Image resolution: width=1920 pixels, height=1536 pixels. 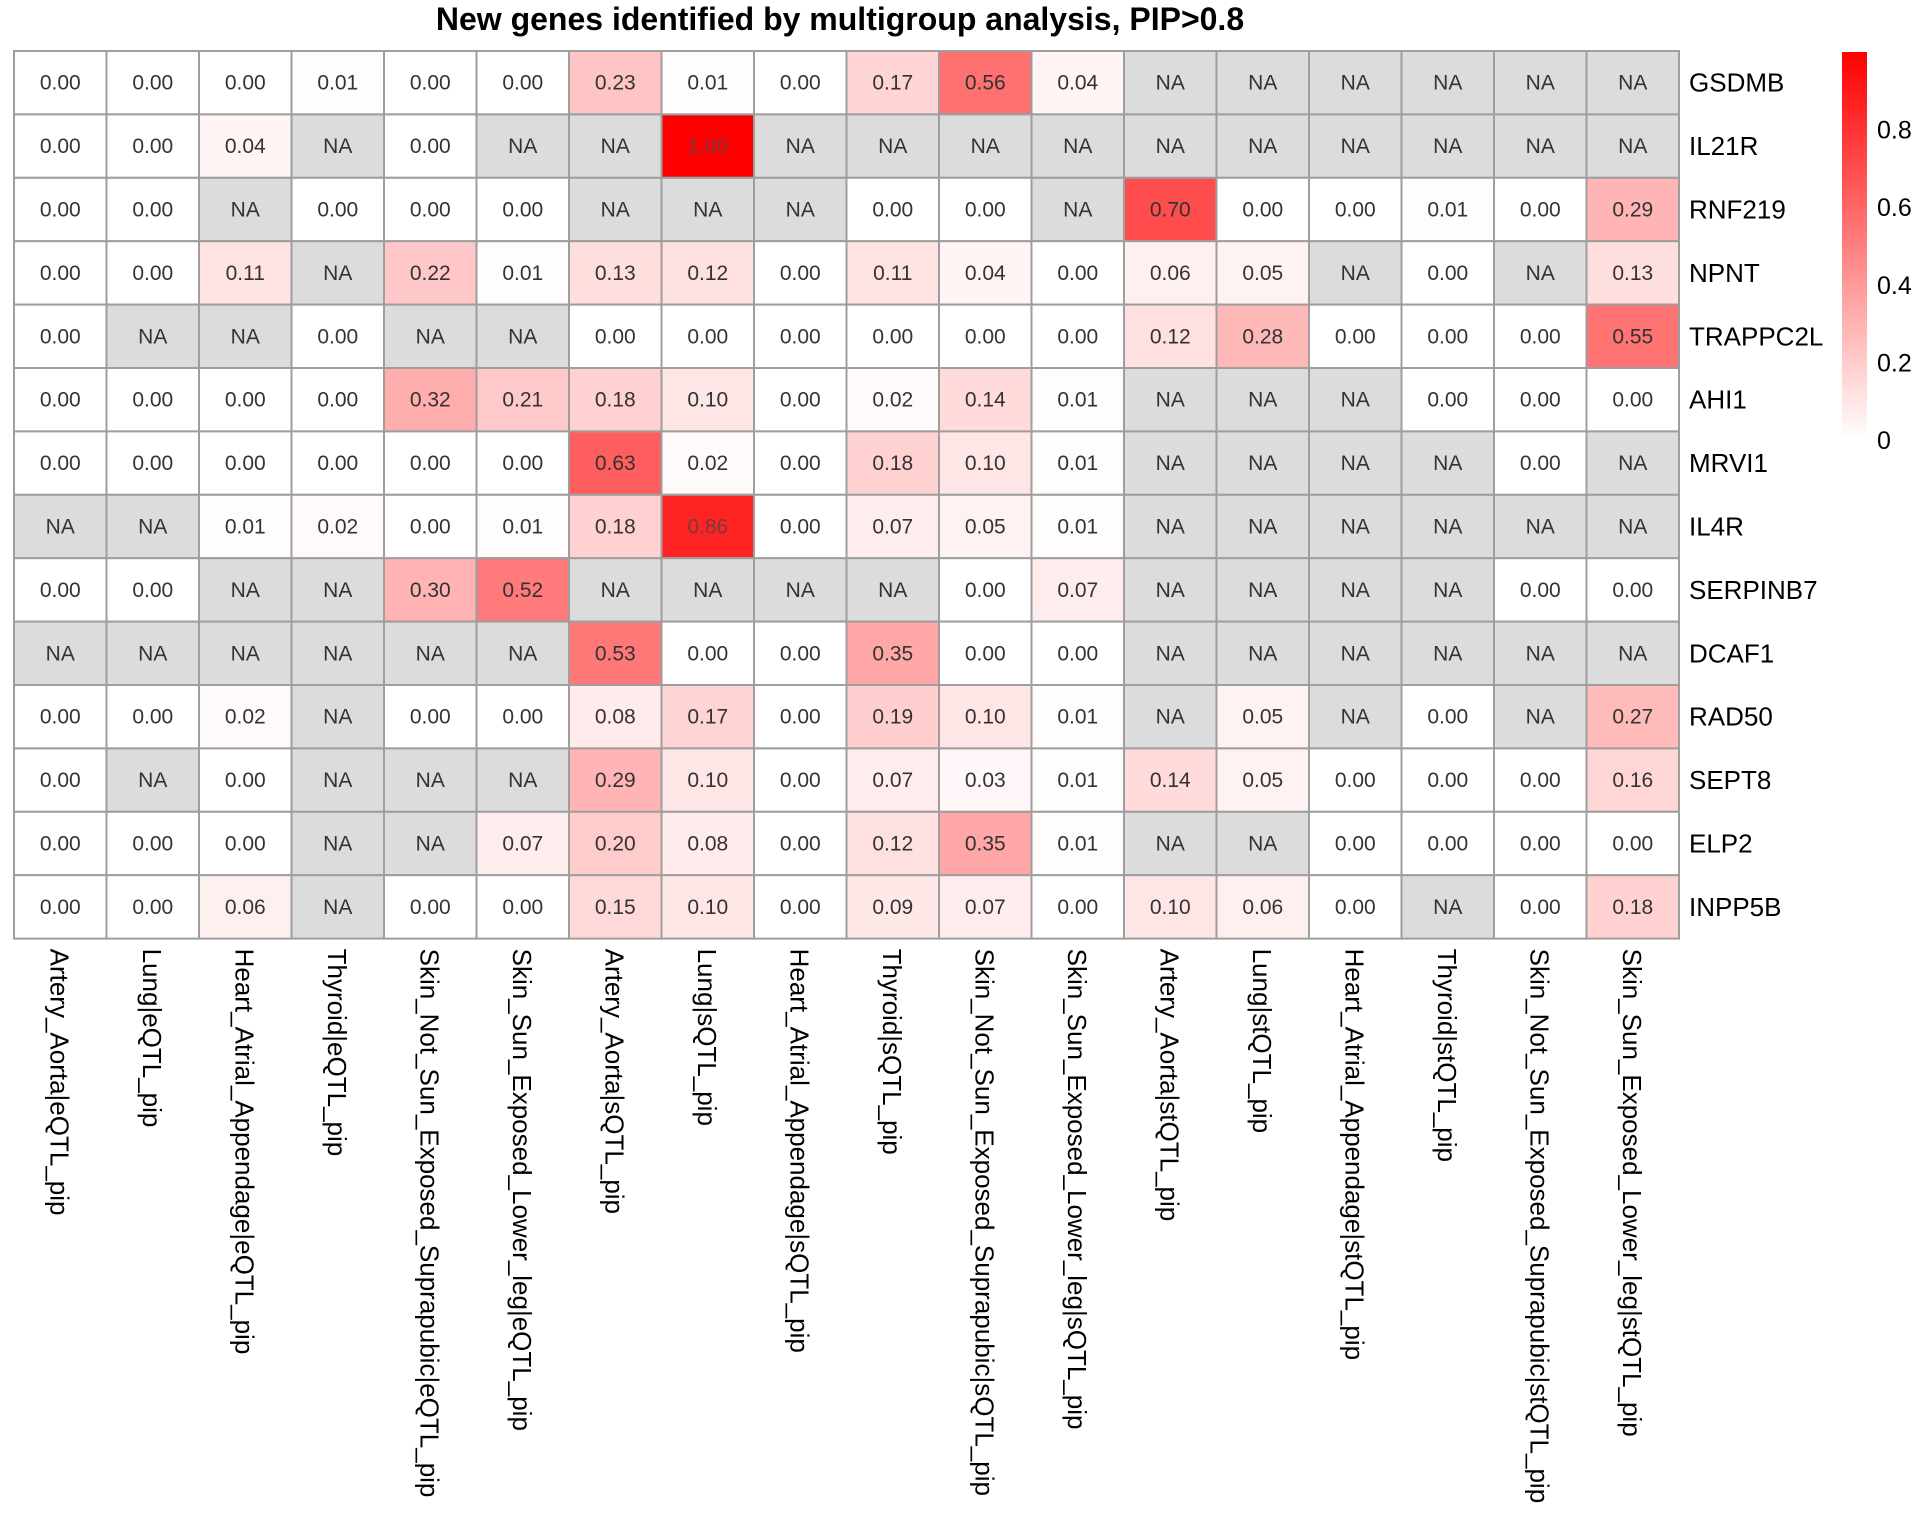 I want to click on column-label: Skin_Not_Sun_Exposed_Suprapubic|eQTL_pip, so click(x=429, y=1223).